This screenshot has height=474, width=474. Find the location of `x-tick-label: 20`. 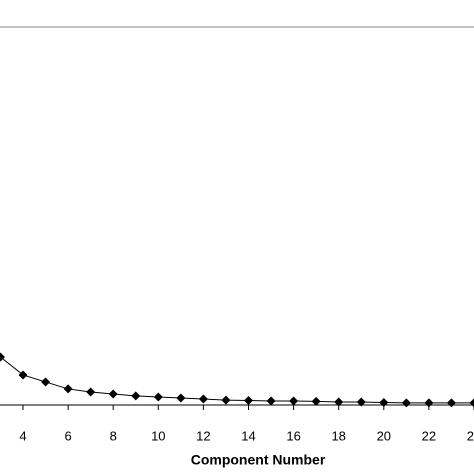

x-tick-label: 20 is located at coordinates (384, 435).